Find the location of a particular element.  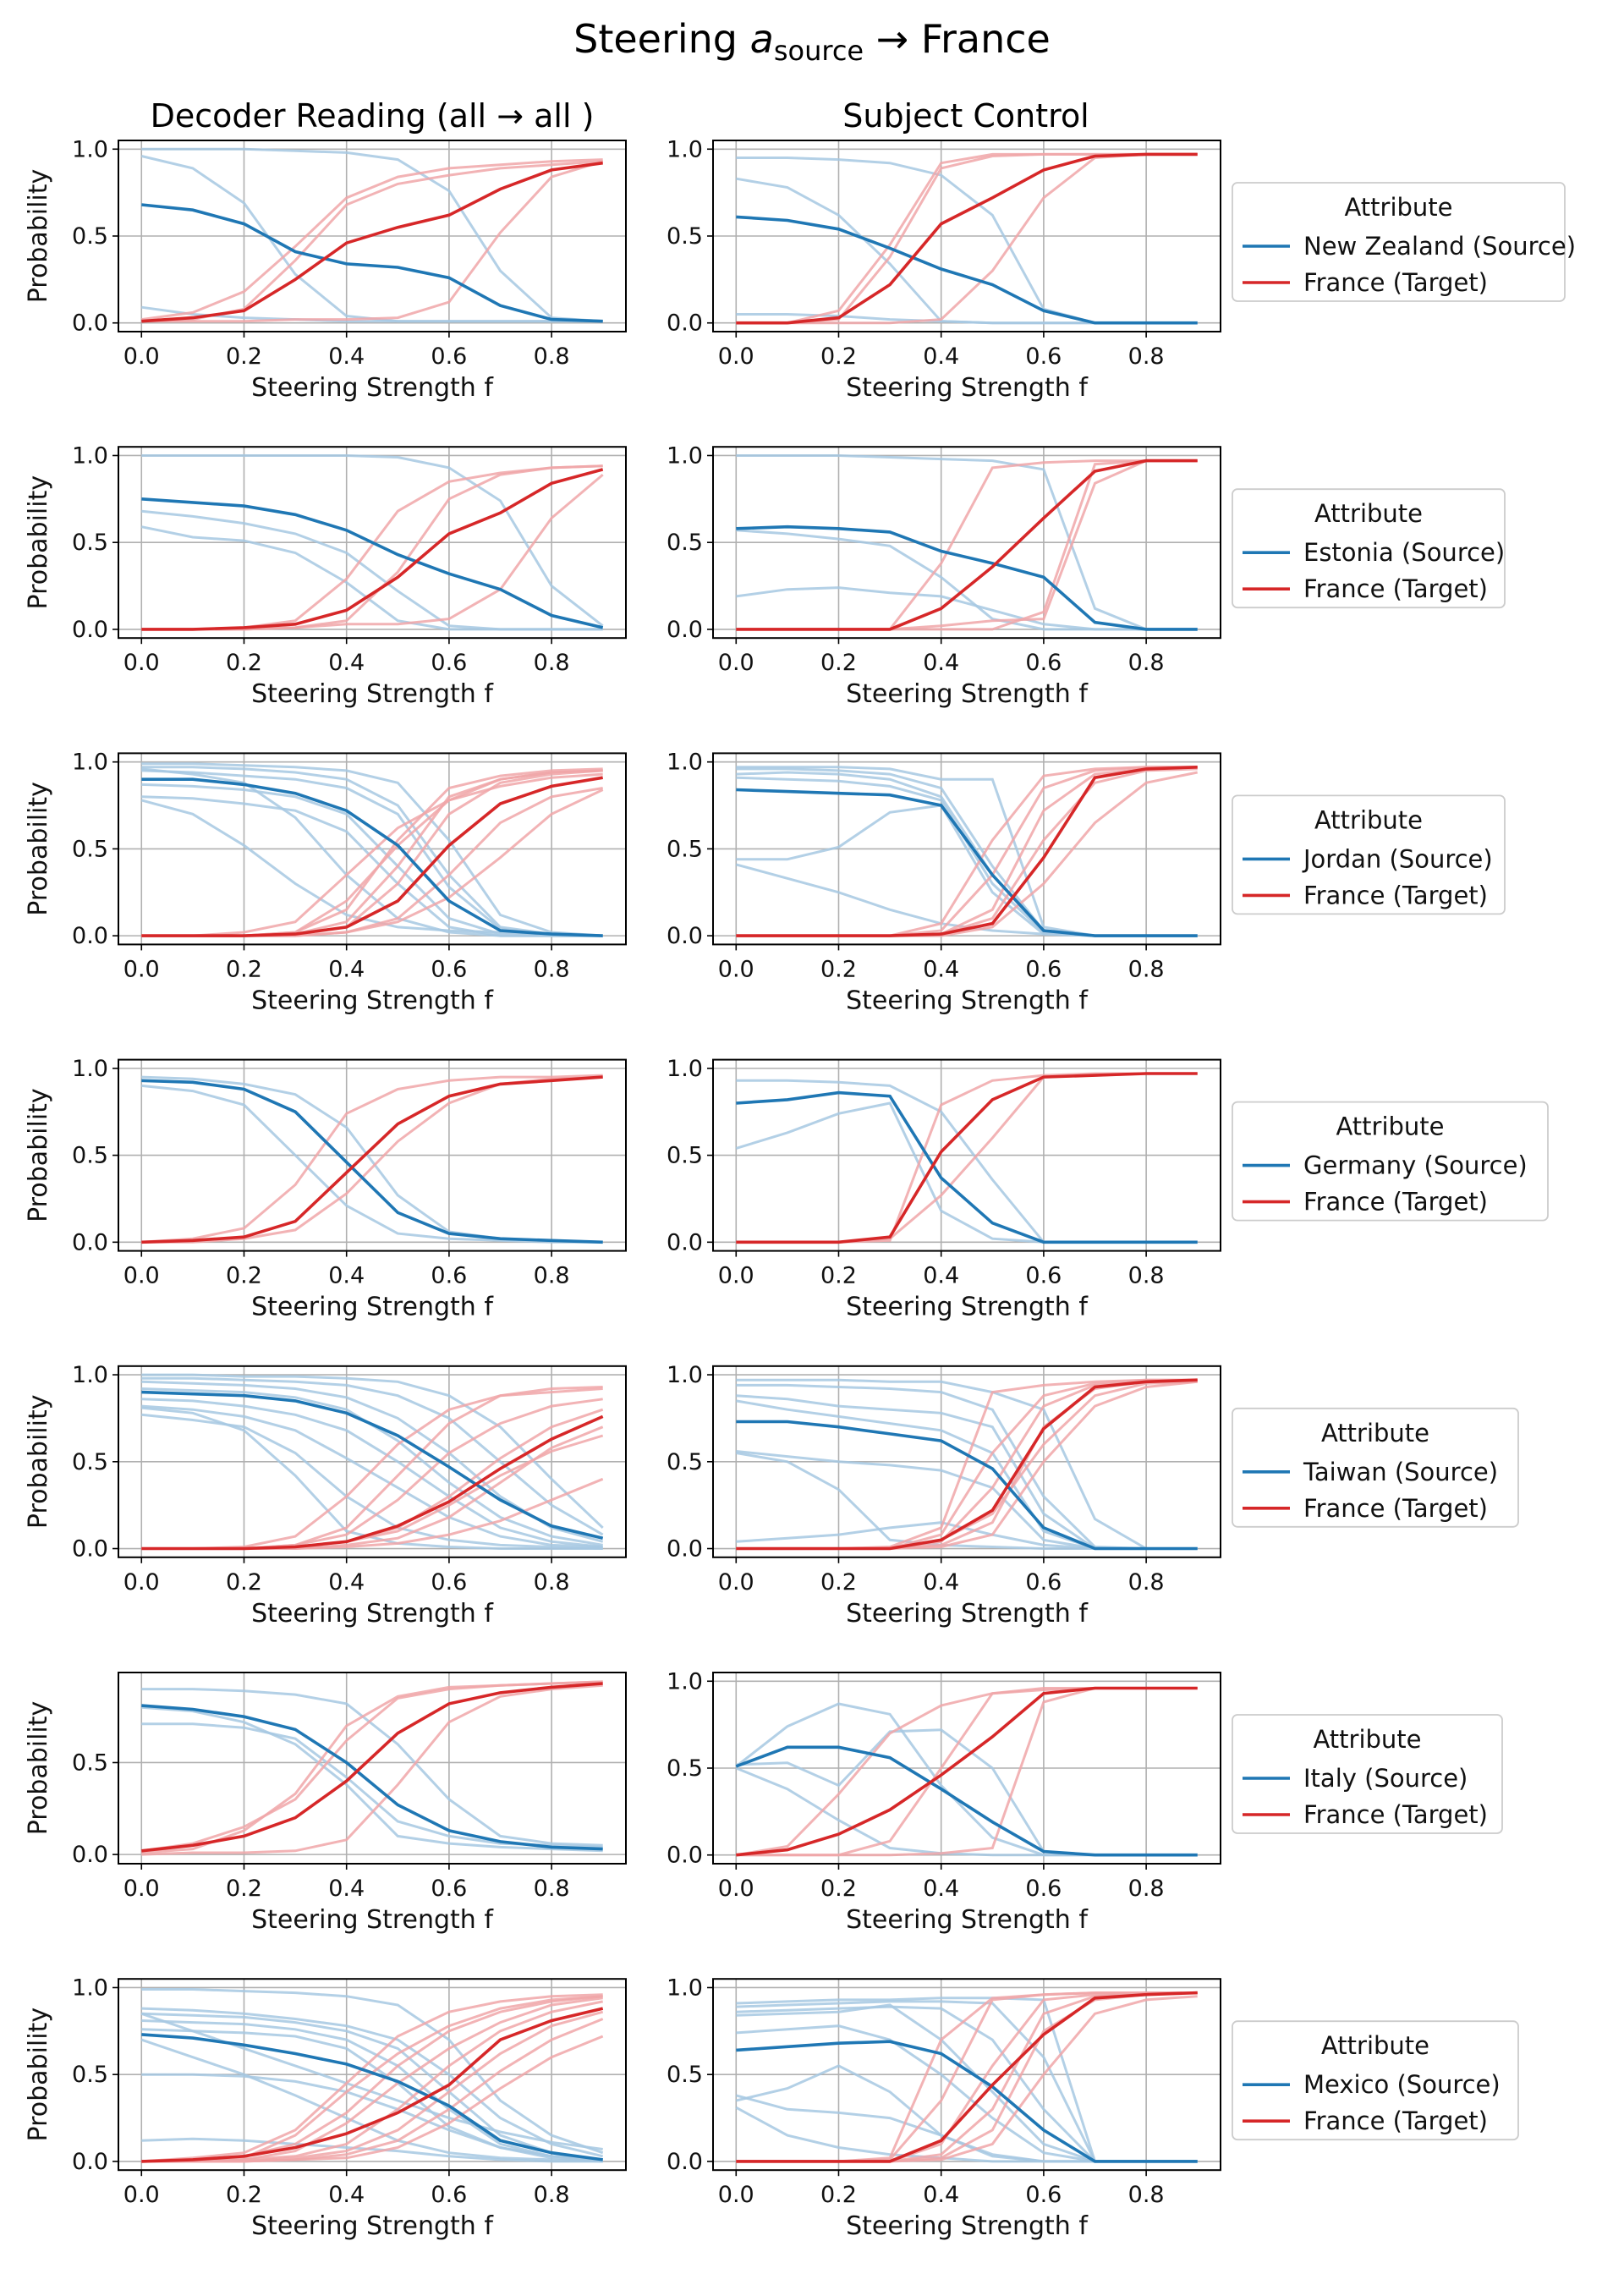

legend: Attribute Germany (Source) France (Target) is located at coordinates (1390, 1161).